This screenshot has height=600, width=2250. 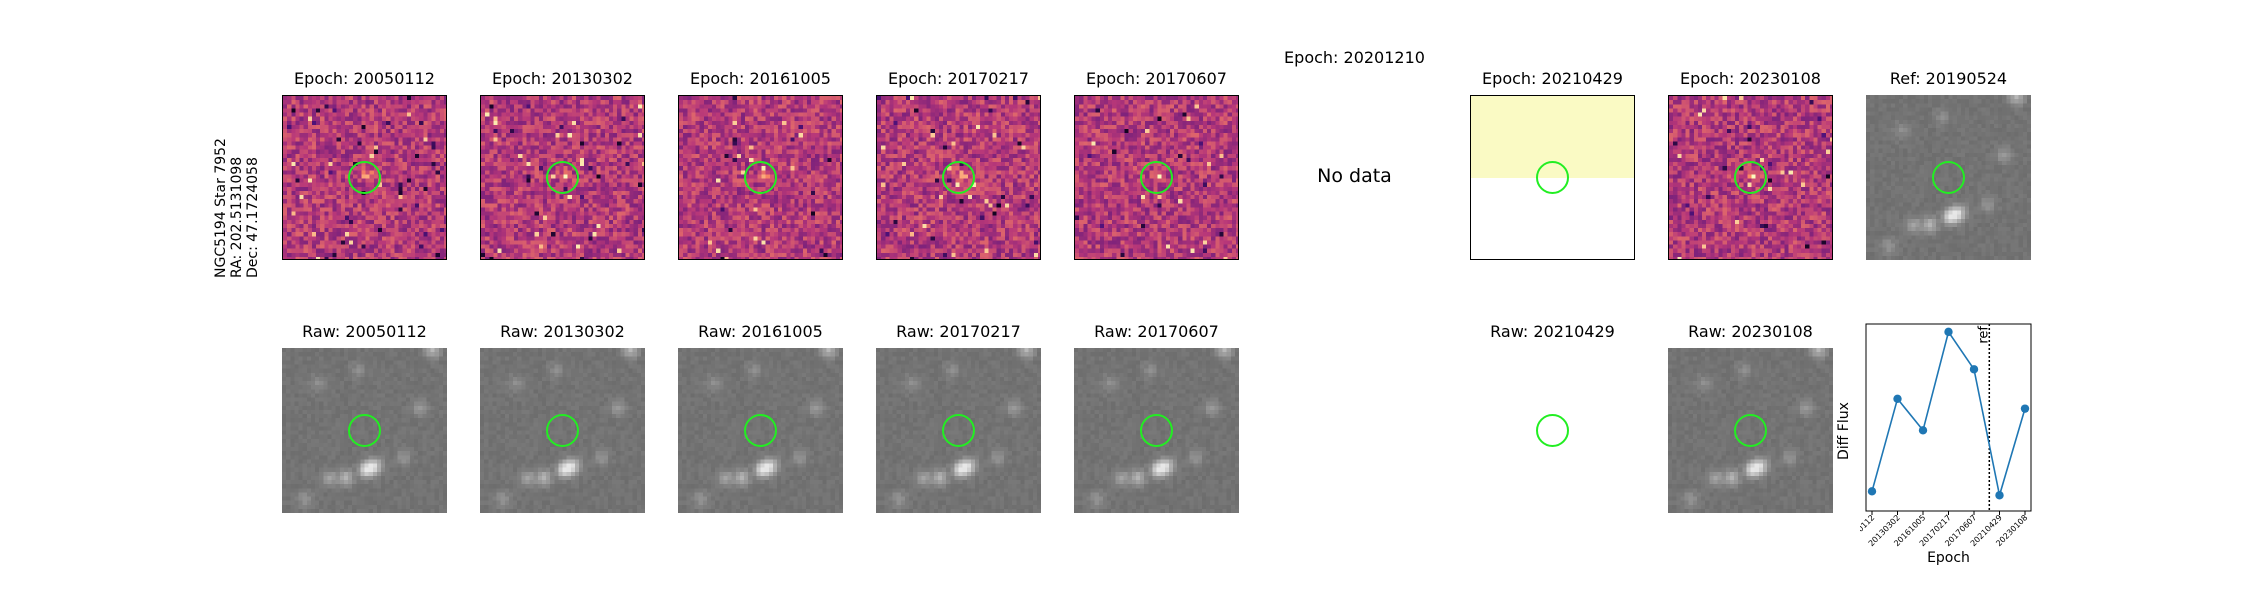 I want to click on bottom_row-title-6: Raw: 20210429, so click(x=1552, y=331).